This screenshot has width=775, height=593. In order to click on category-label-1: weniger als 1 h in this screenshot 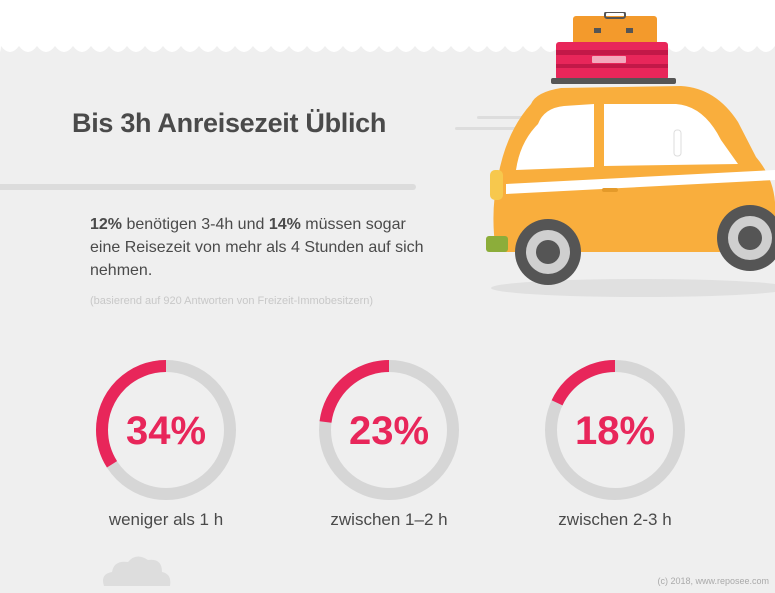, I will do `click(166, 519)`.